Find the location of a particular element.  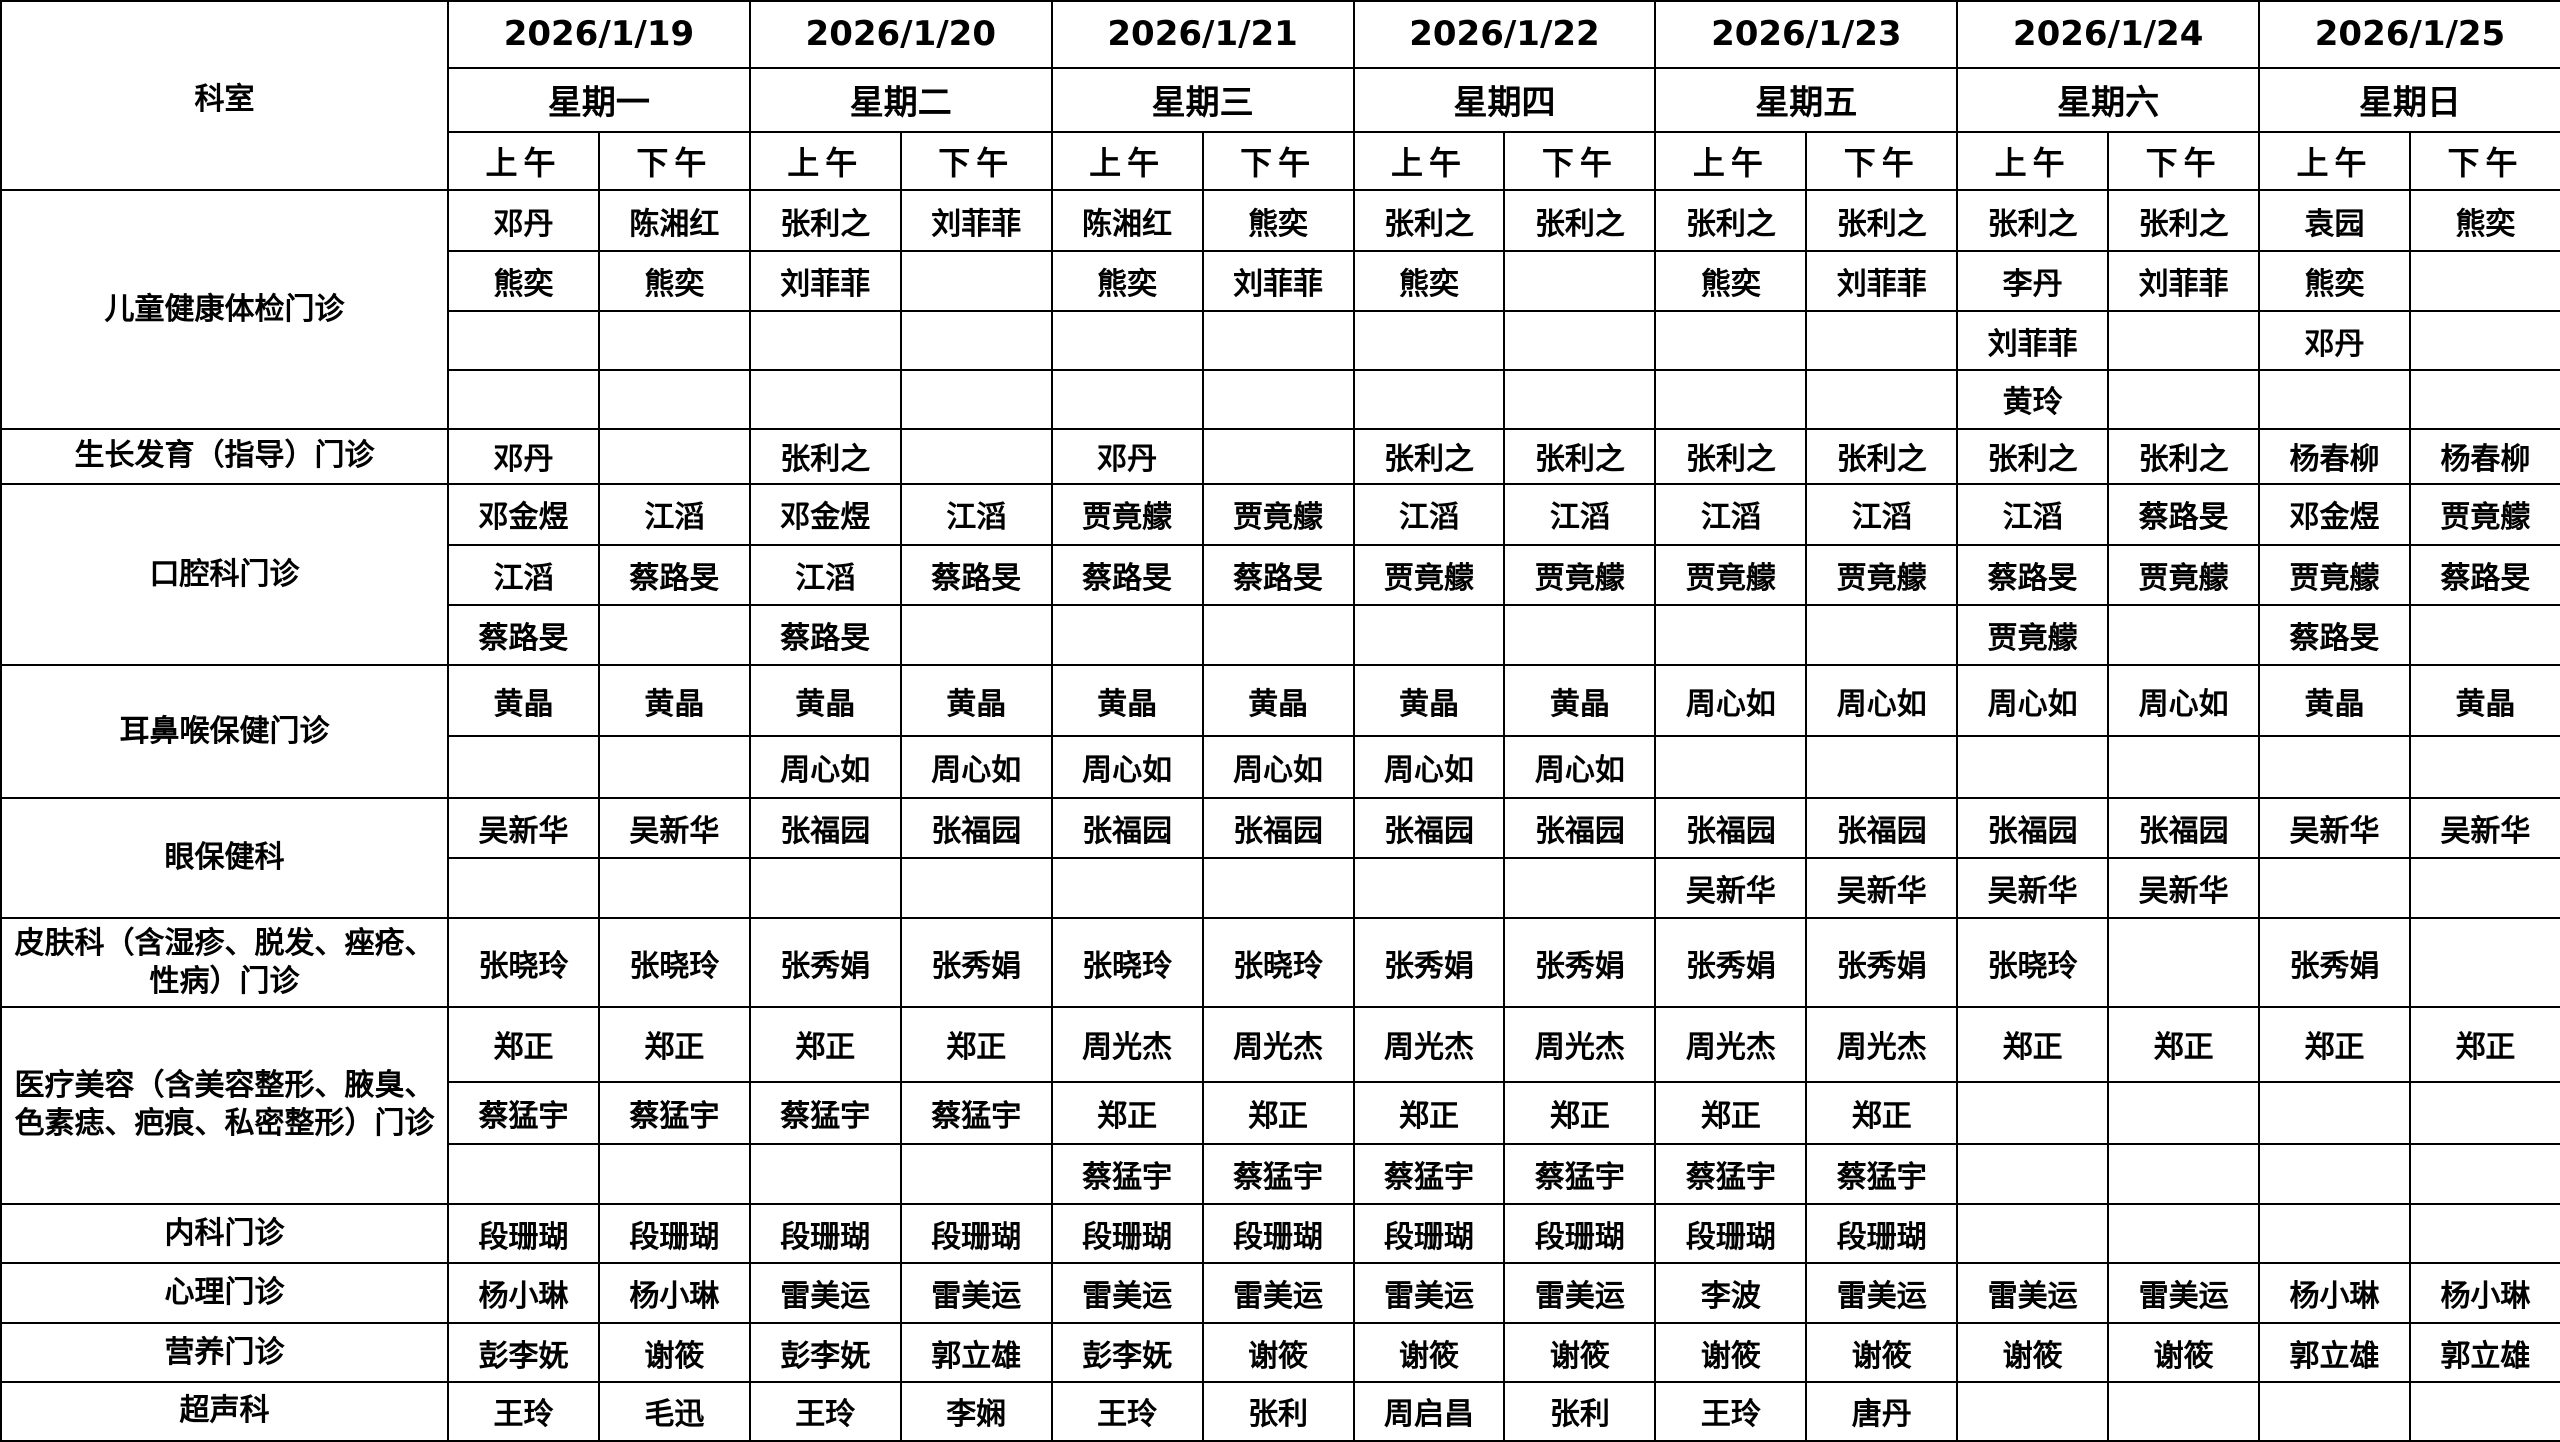

department-name: 心理门诊 is located at coordinates (224, 1293).